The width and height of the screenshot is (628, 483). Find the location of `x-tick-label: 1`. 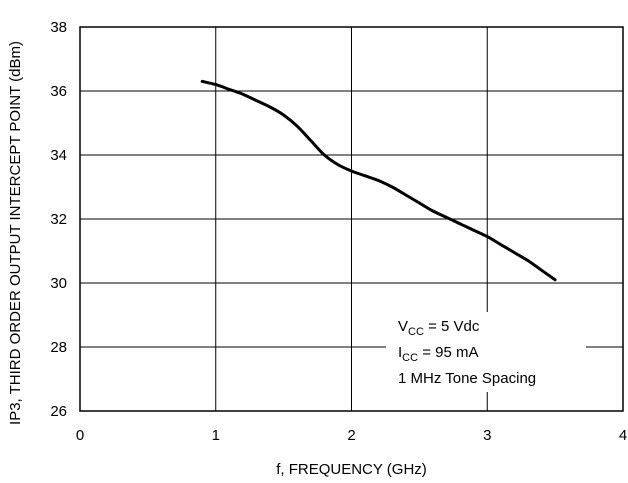

x-tick-label: 1 is located at coordinates (216, 435).